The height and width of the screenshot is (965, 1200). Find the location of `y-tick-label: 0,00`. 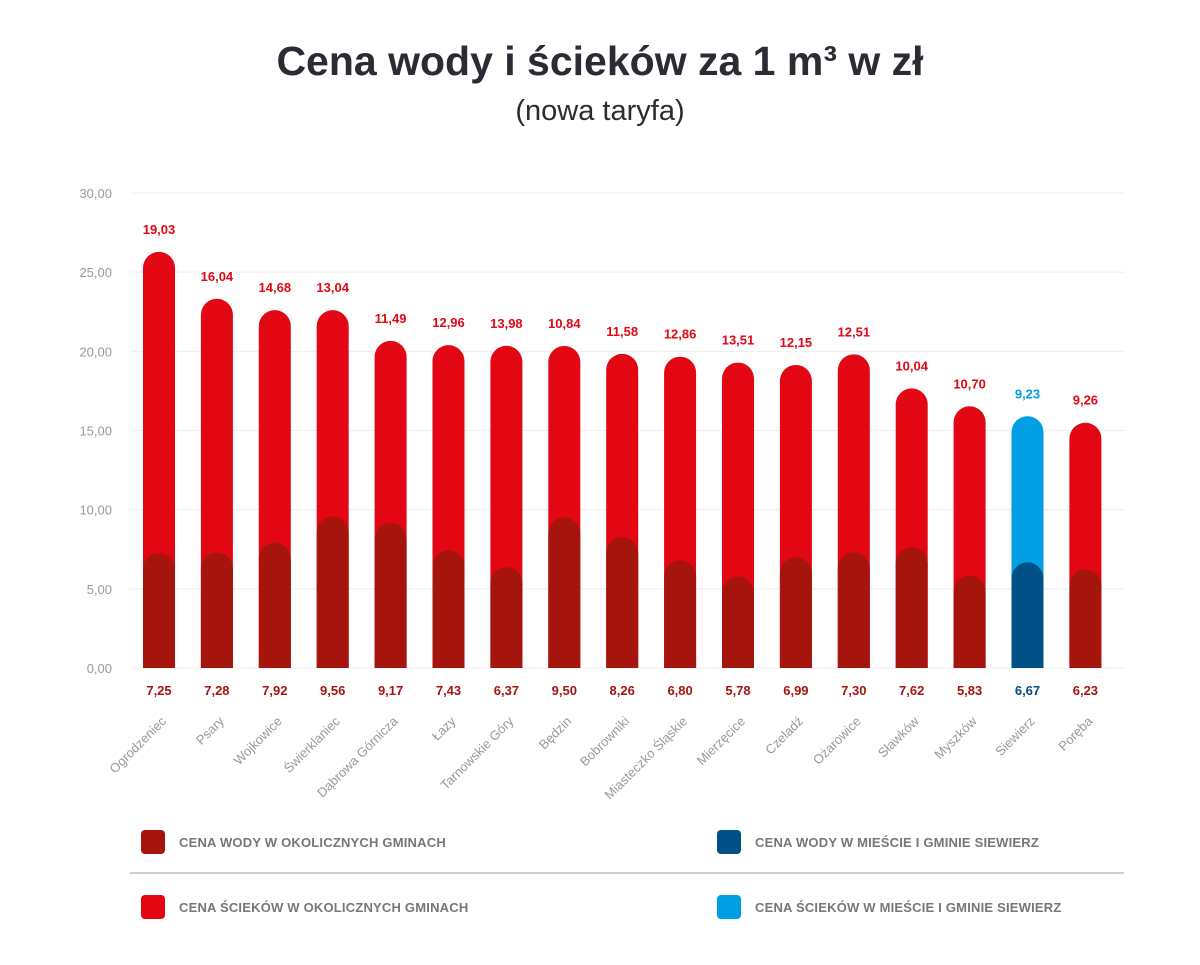

y-tick-label: 0,00 is located at coordinates (99, 668).